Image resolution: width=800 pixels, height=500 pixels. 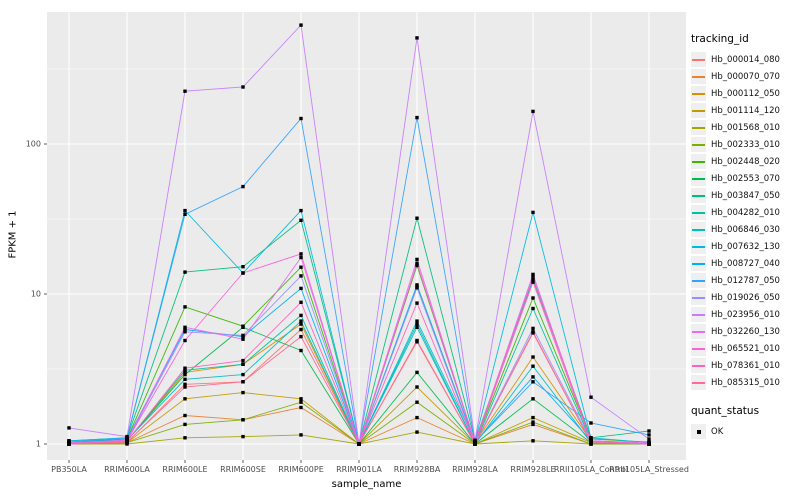 What do you see at coordinates (745, 110) in the screenshot?
I see `legend-item-label: Hb_001114_120` at bounding box center [745, 110].